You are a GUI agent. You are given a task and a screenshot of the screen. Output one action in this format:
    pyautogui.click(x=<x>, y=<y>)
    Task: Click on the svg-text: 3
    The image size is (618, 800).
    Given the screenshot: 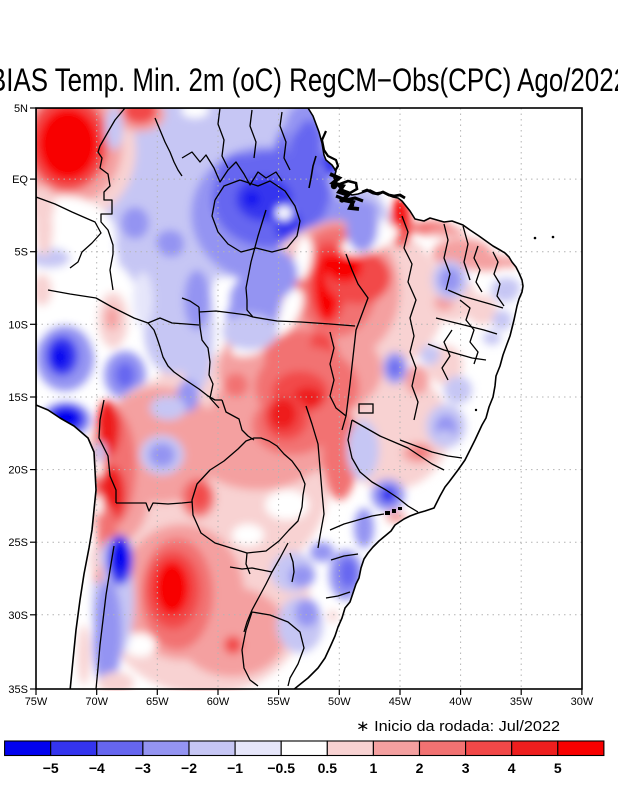 What is the action you would take?
    pyautogui.click(x=466, y=768)
    